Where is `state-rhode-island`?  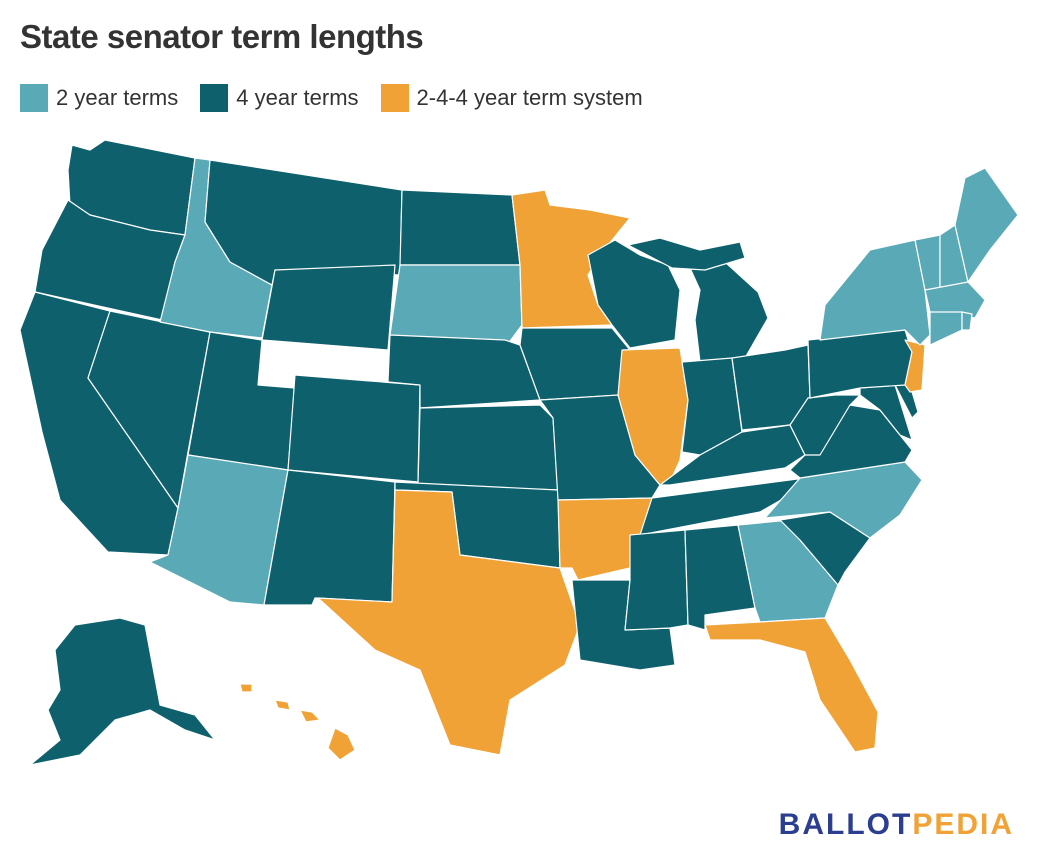 state-rhode-island is located at coordinates (967, 321).